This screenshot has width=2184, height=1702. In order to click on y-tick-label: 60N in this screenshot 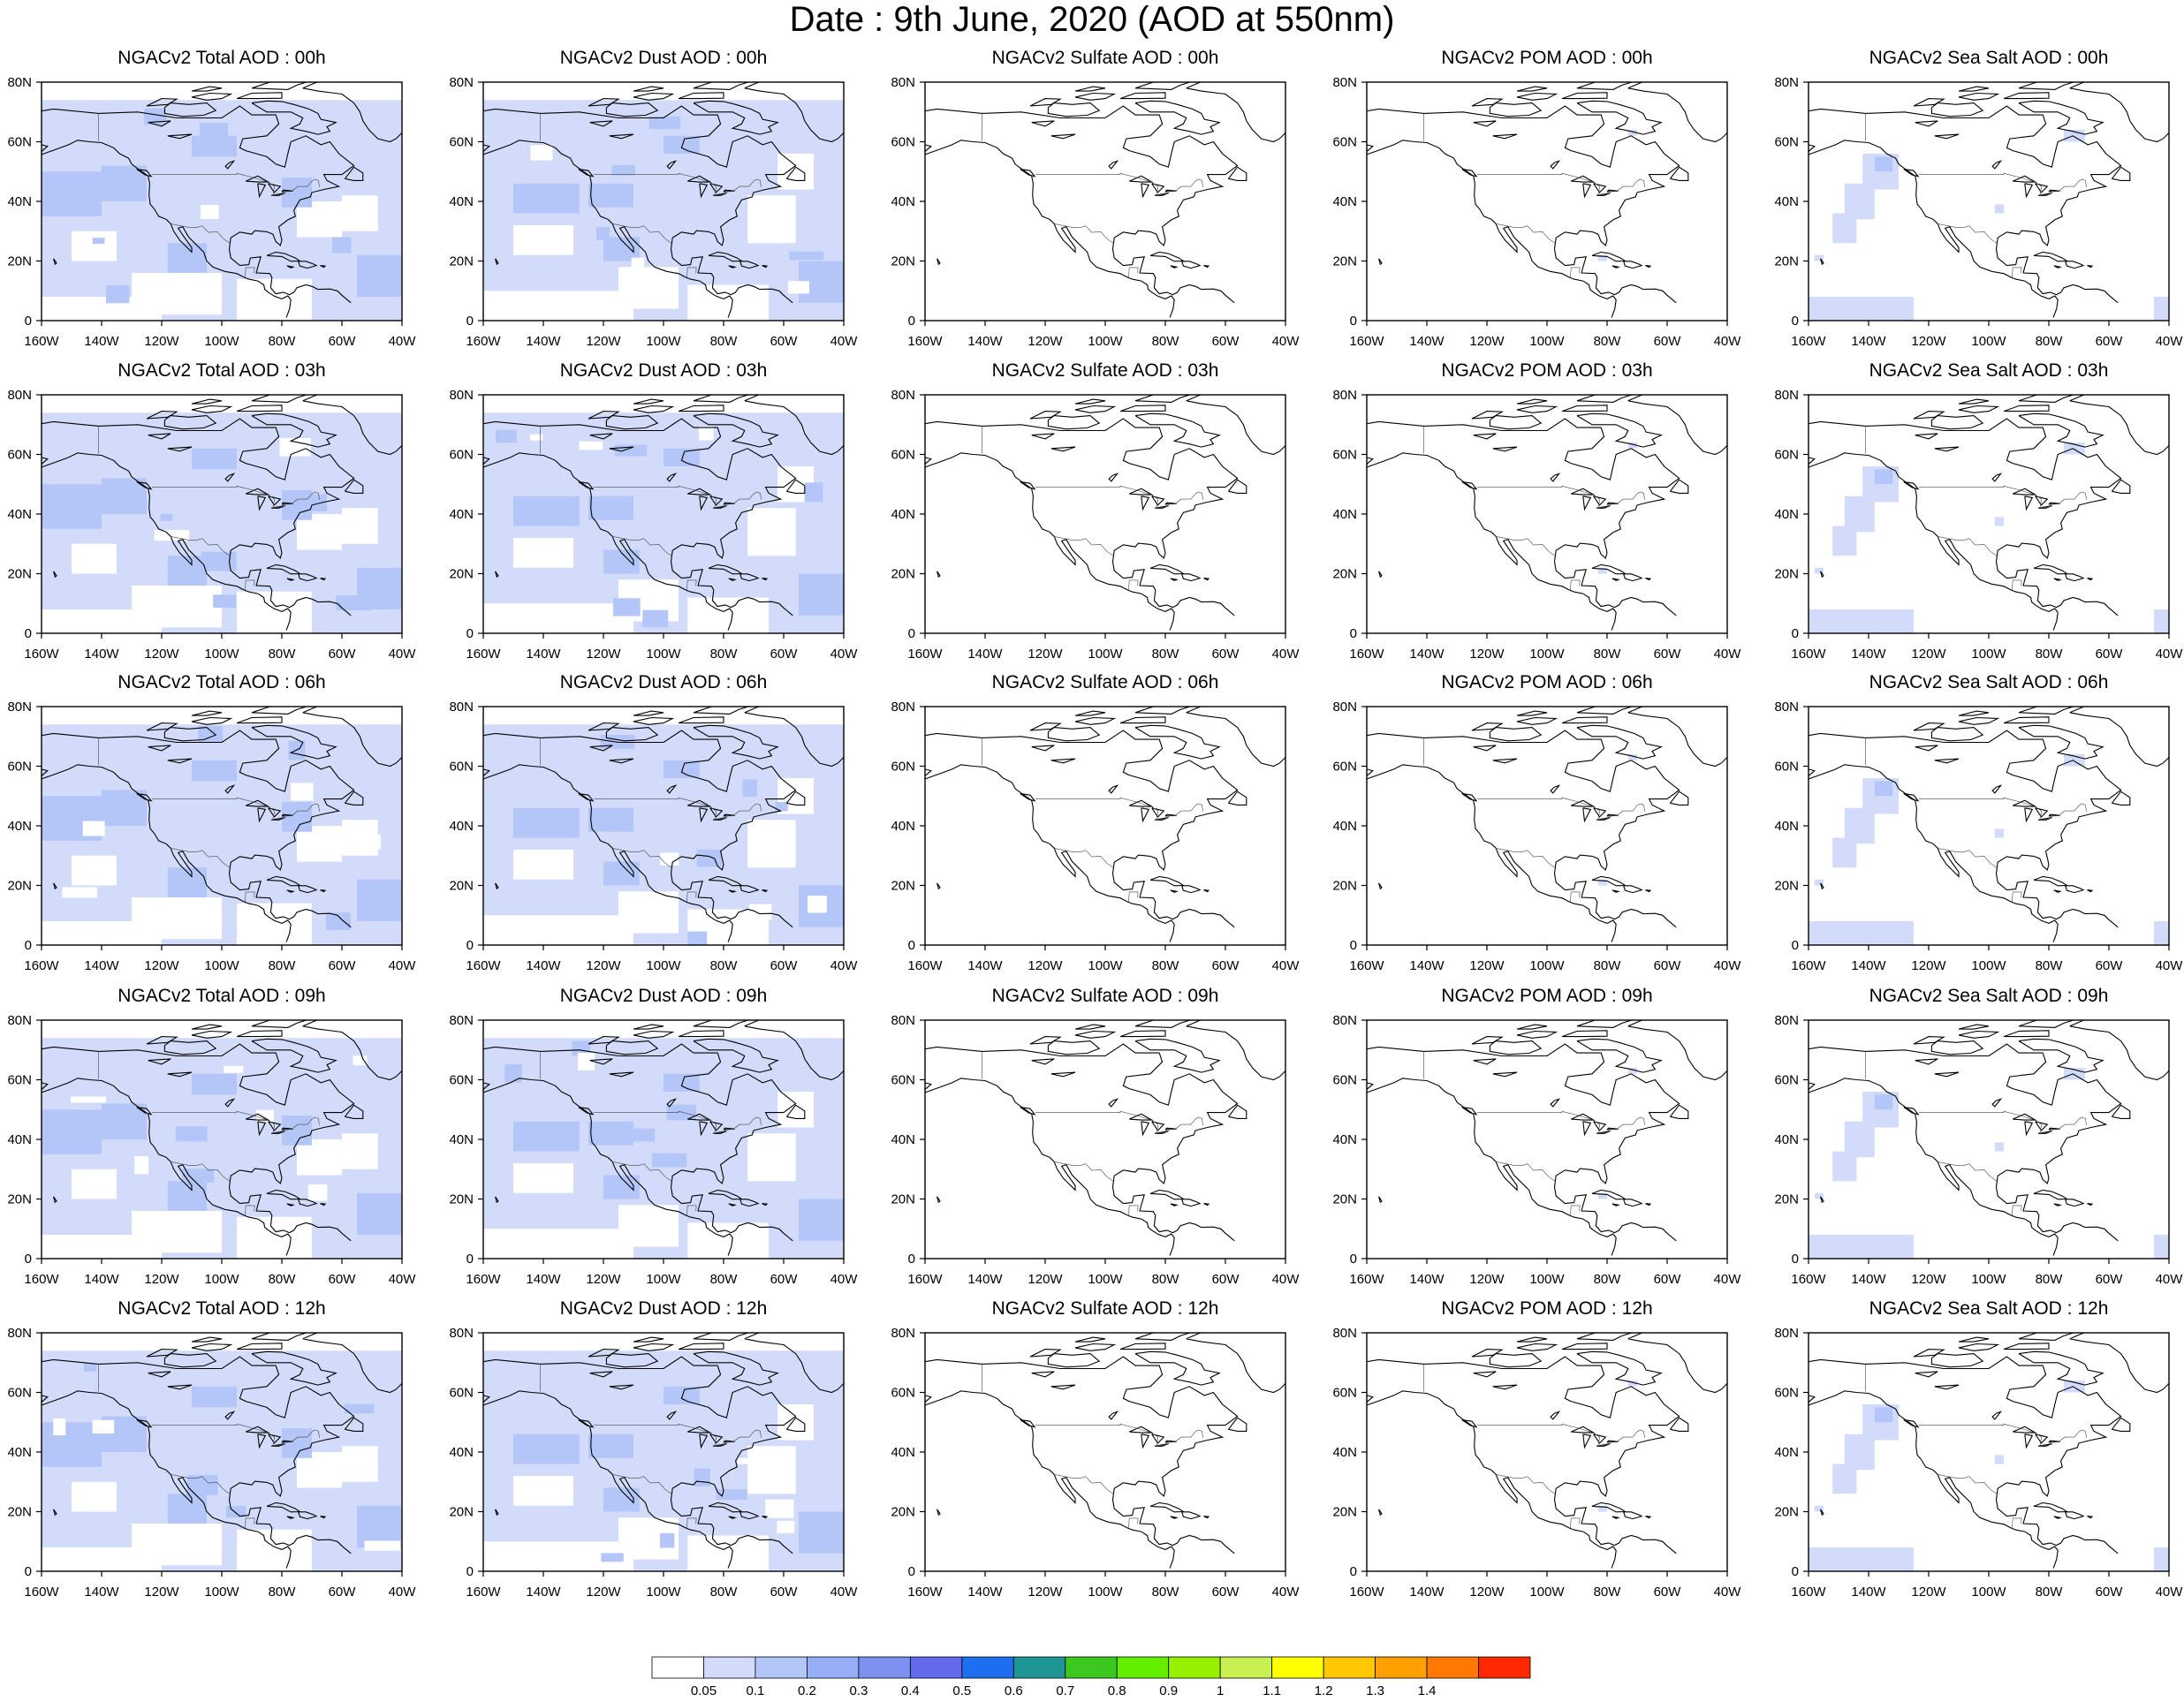, I will do `click(462, 142)`.